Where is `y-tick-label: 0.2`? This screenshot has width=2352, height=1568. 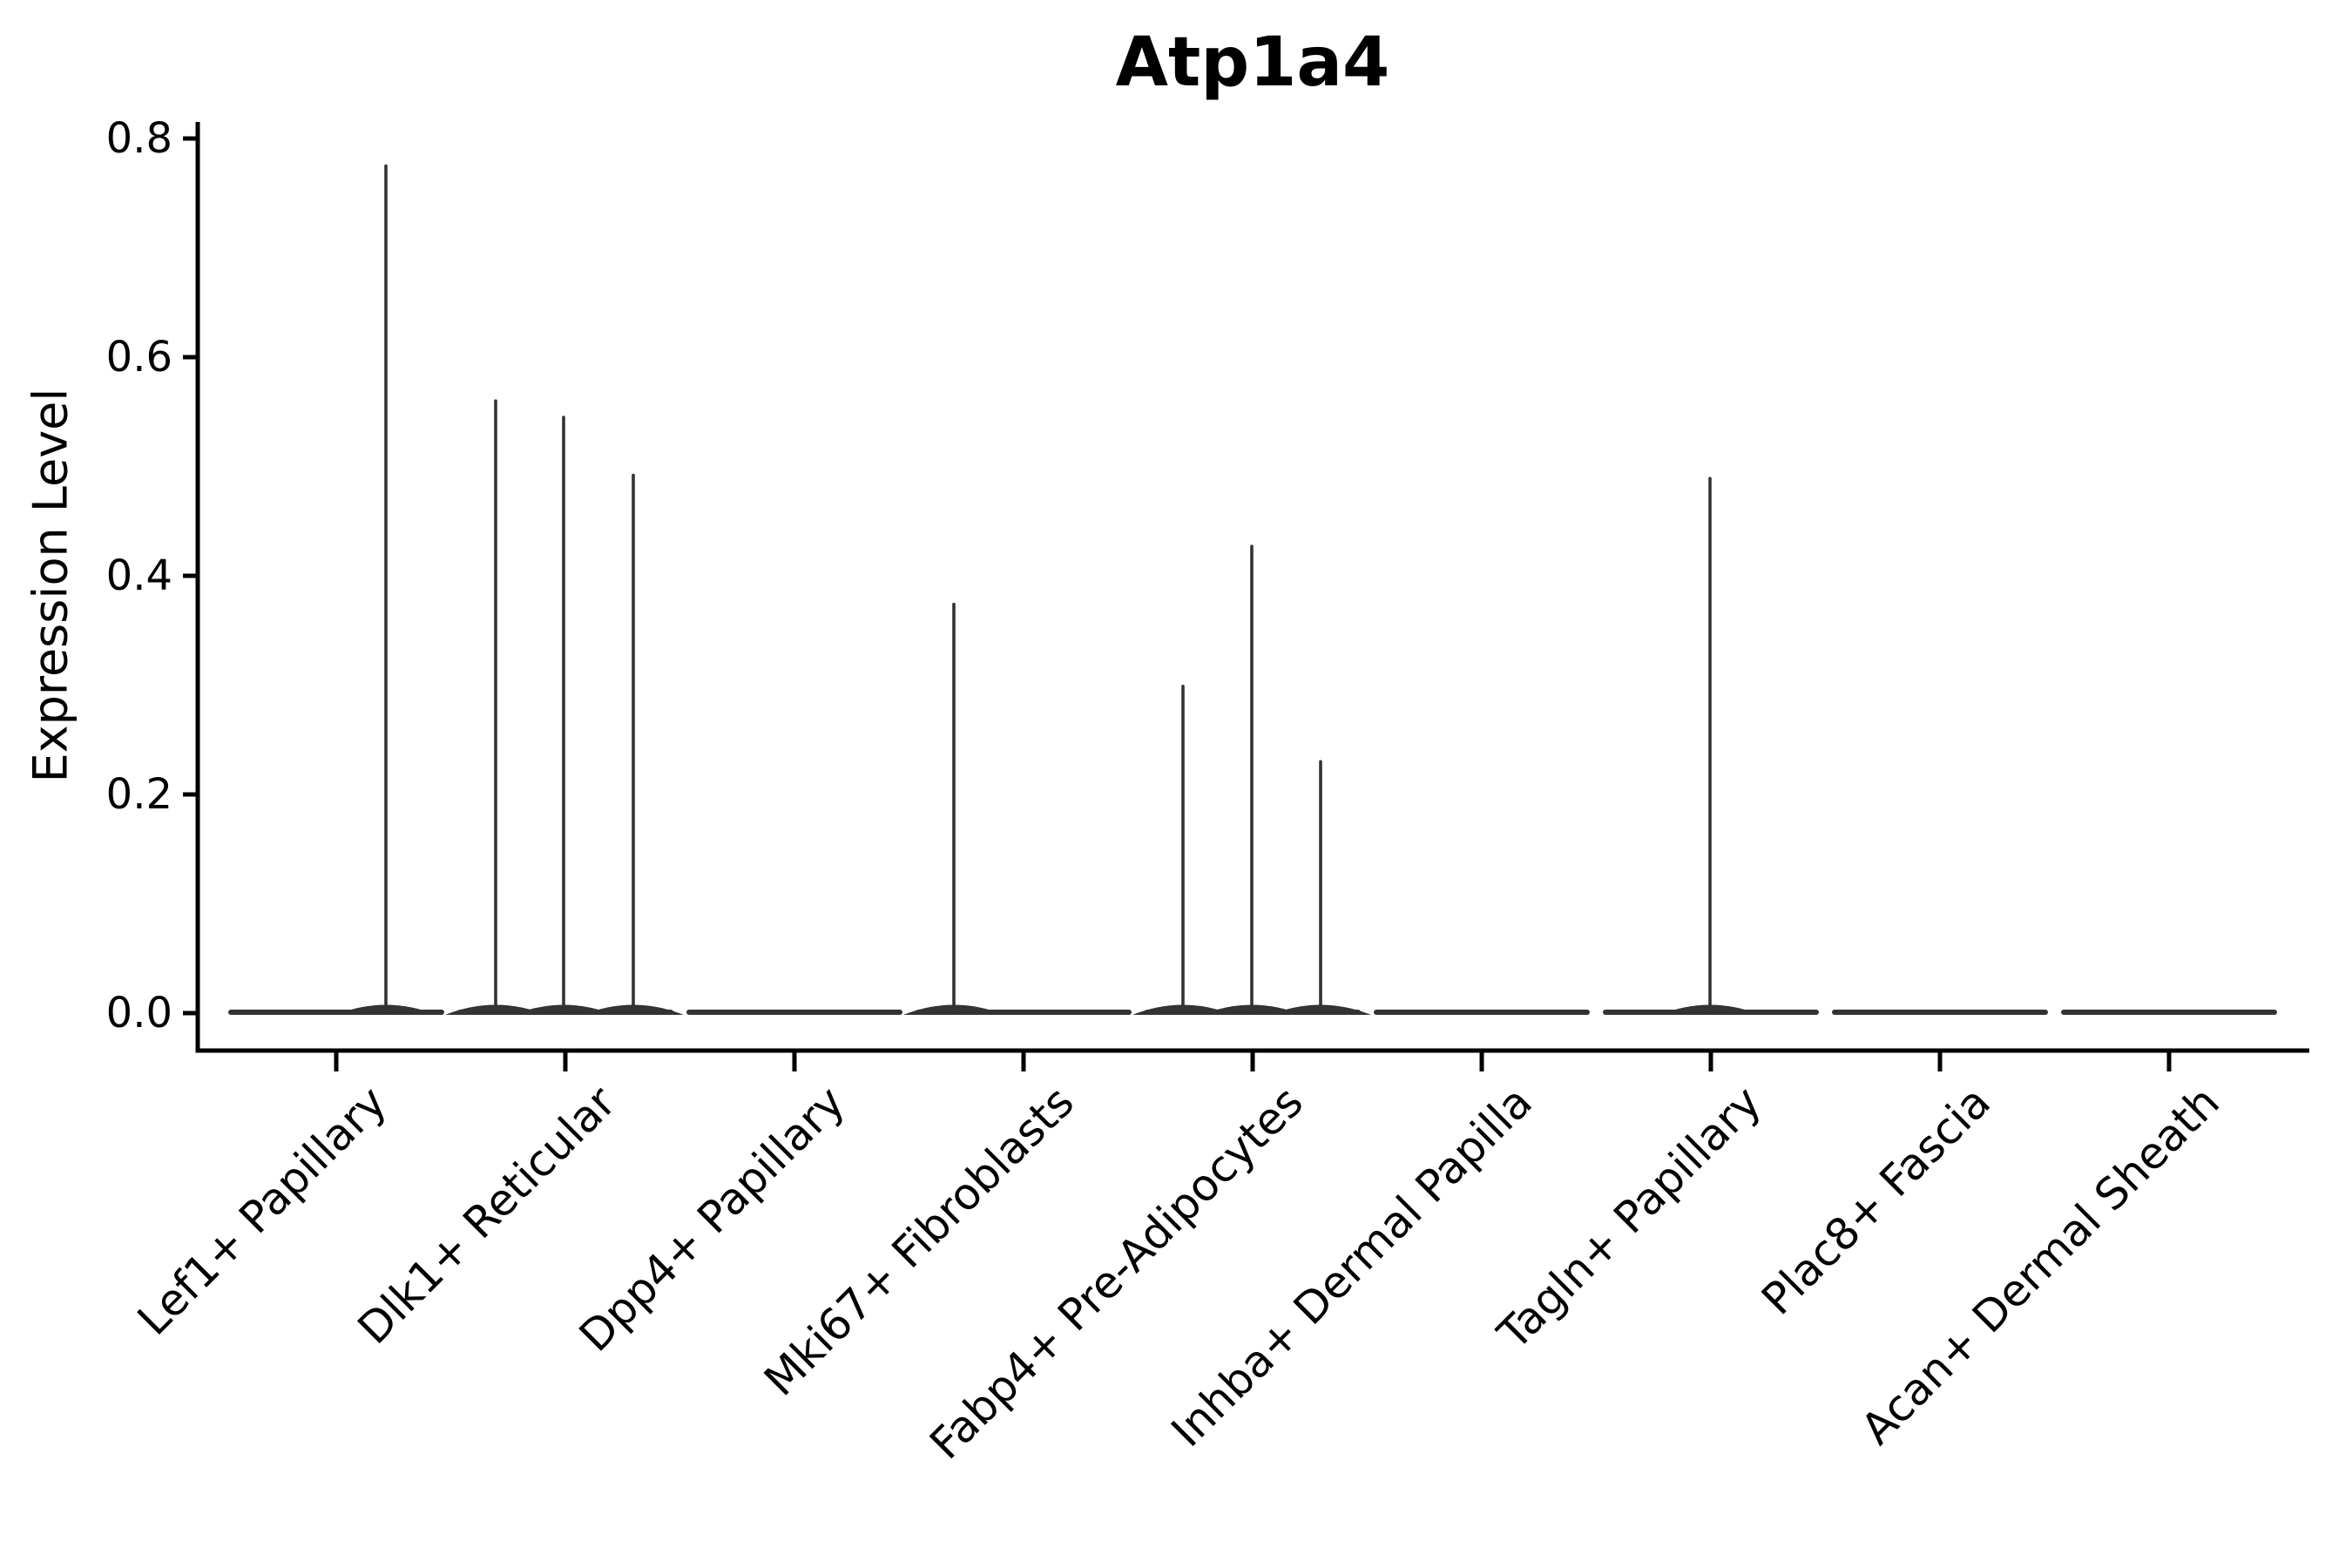
y-tick-label: 0.2 is located at coordinates (138, 795).